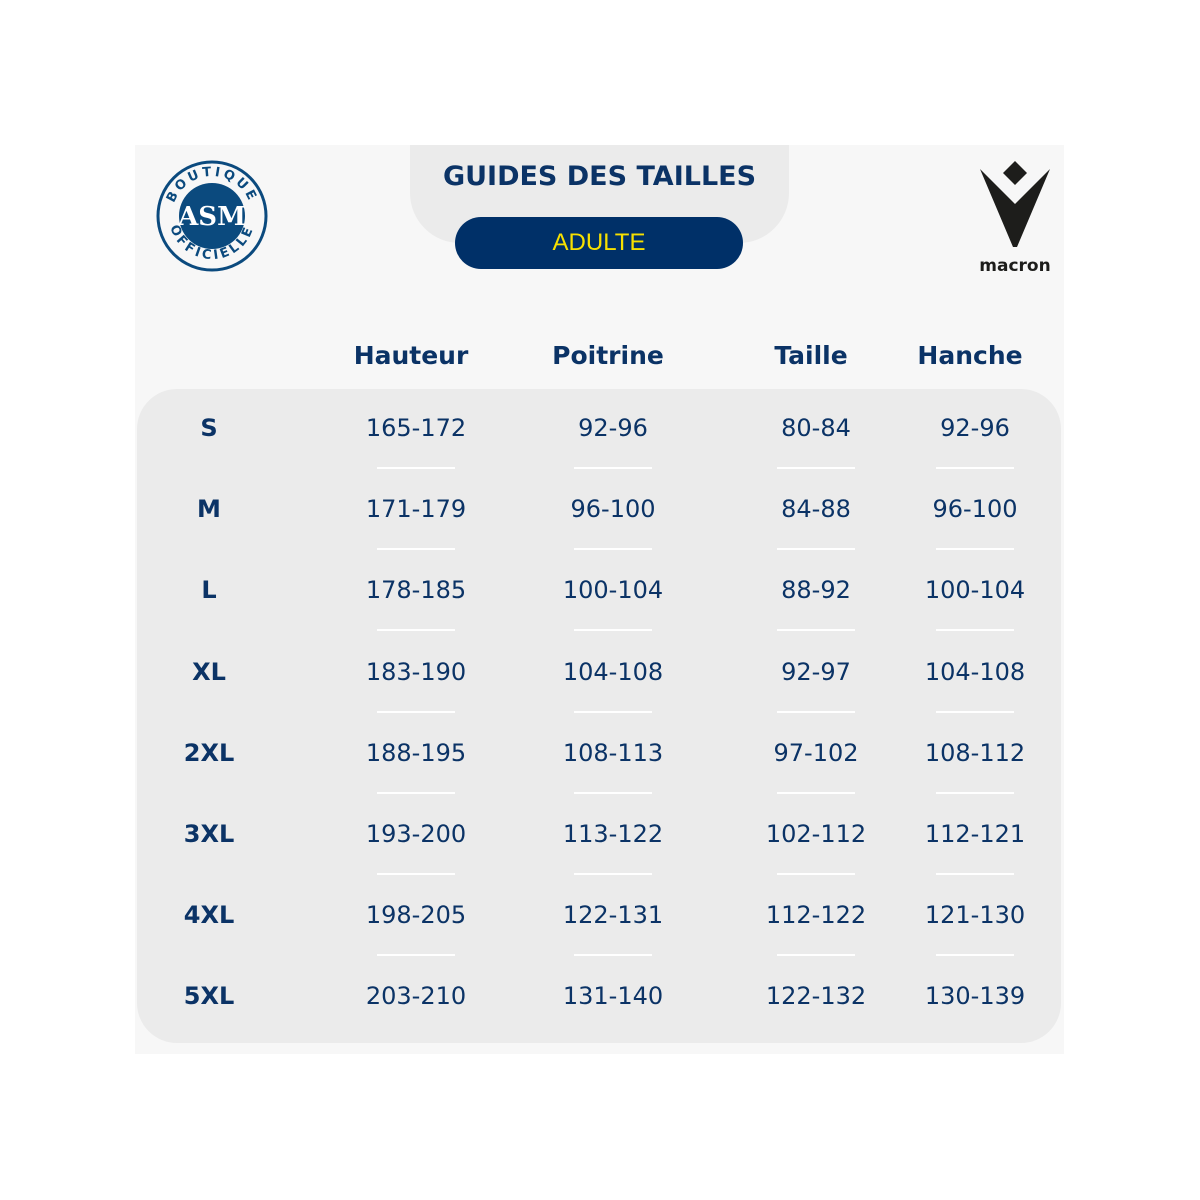 The height and width of the screenshot is (1200, 1200). What do you see at coordinates (816, 996) in the screenshot?
I see `table-cell: 122-132` at bounding box center [816, 996].